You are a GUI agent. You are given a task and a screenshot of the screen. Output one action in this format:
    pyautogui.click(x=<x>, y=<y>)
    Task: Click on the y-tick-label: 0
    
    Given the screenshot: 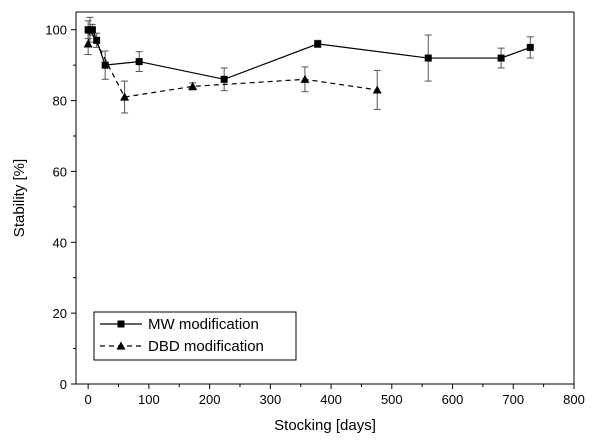 What is the action you would take?
    pyautogui.click(x=63, y=384)
    